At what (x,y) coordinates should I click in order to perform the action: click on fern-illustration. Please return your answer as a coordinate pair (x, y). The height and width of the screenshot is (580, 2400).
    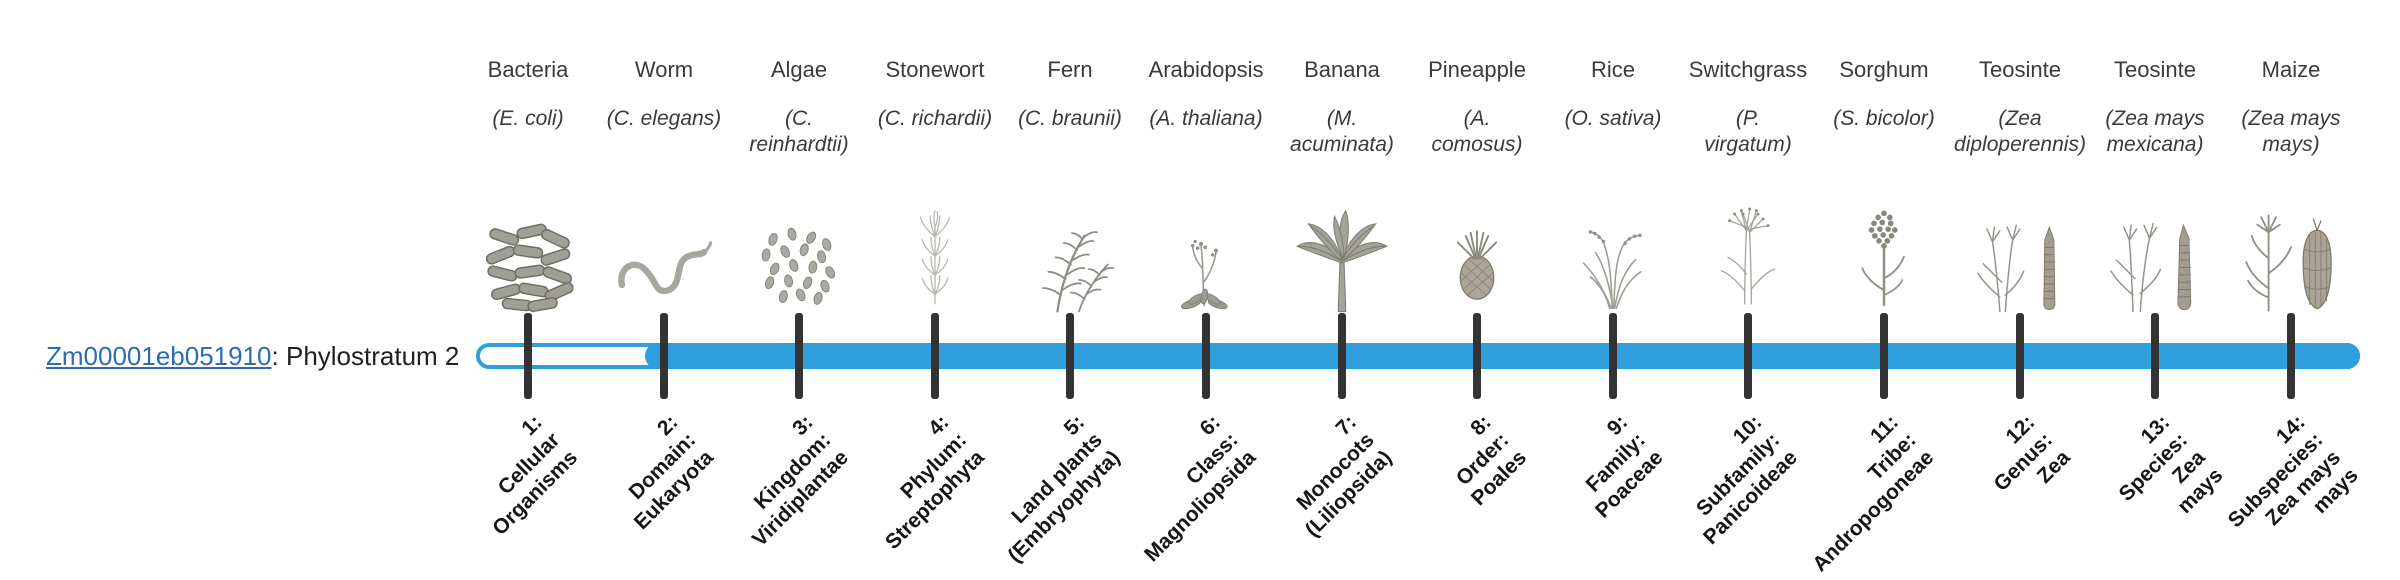
    Looking at the image, I should click on (1078, 272).